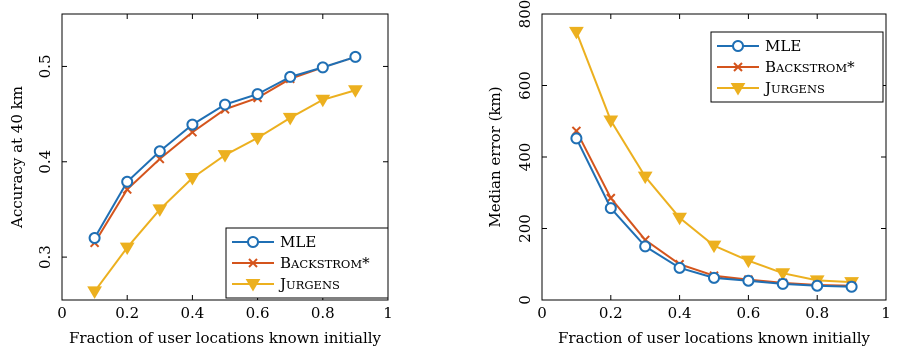  What do you see at coordinates (45, 257) in the screenshot?
I see `y-tick-label: 0.3` at bounding box center [45, 257].